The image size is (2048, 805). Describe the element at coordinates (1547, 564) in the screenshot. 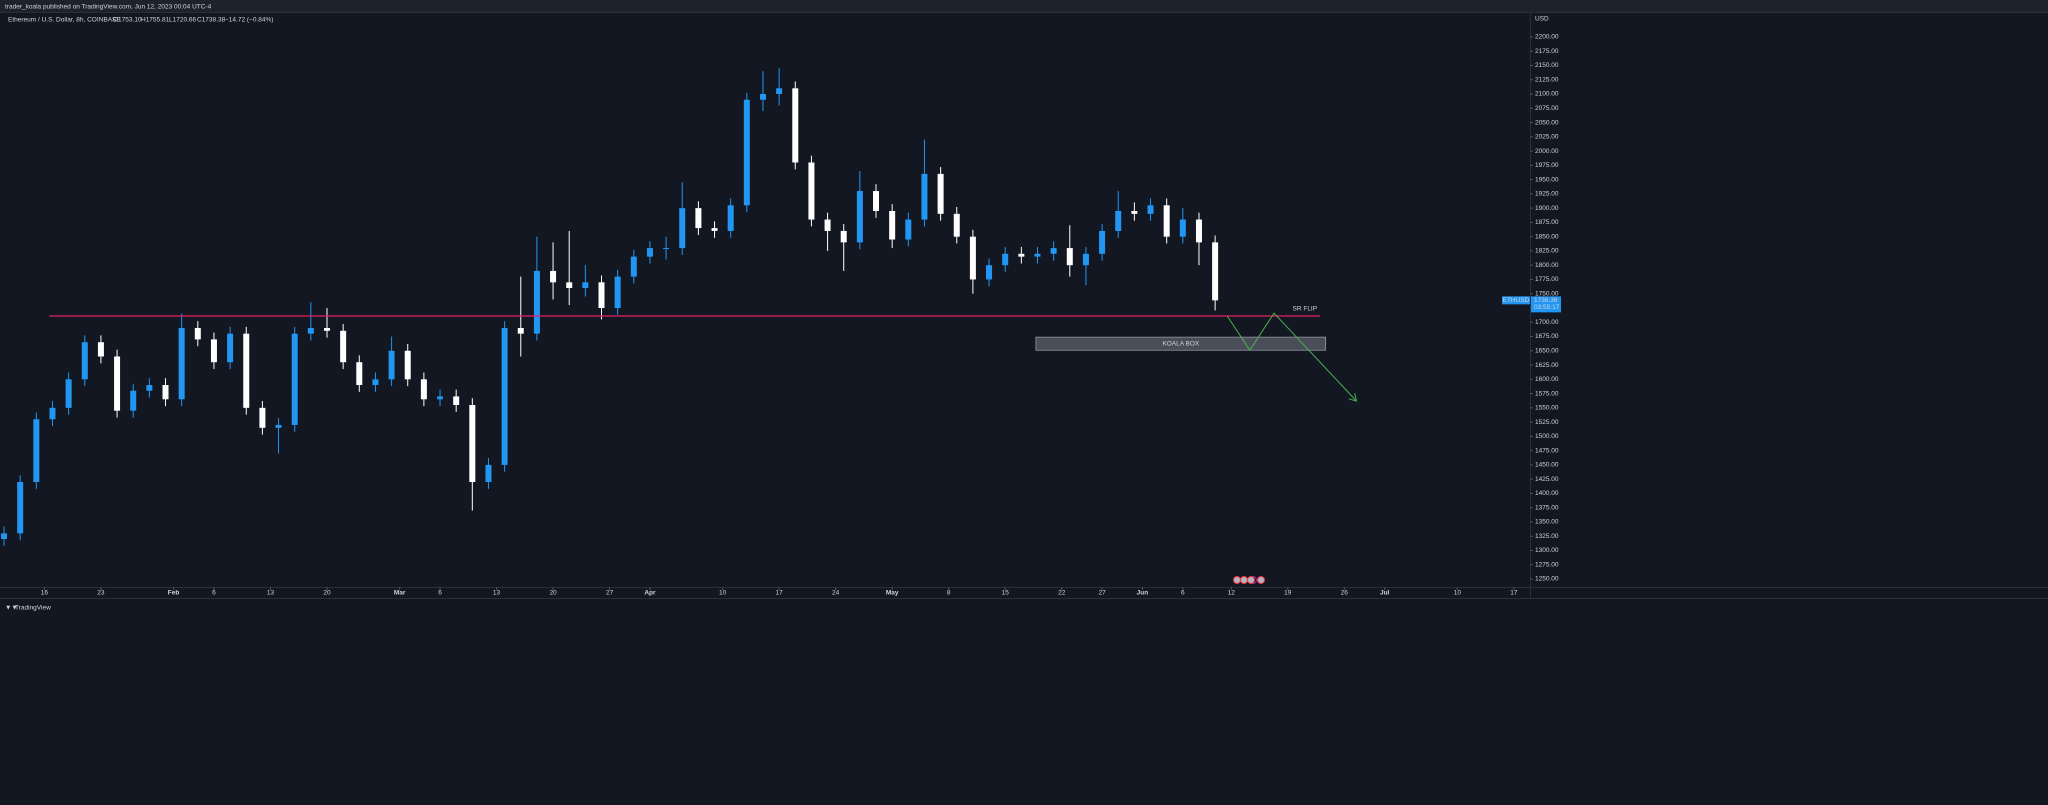

I see `y-tick-label: 1275.00` at that location.